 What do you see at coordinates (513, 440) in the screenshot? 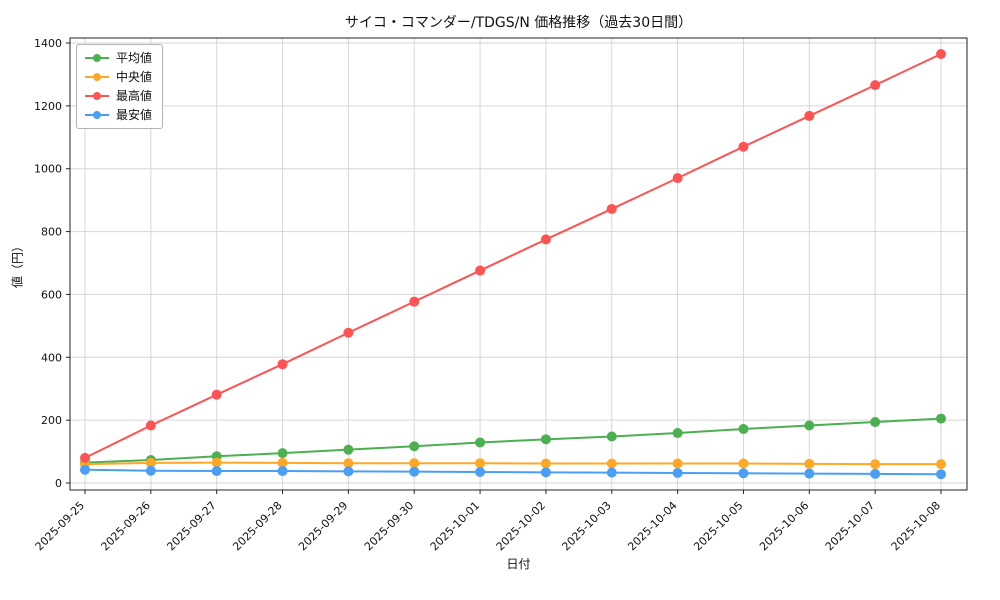
I see `series-line-average` at bounding box center [513, 440].